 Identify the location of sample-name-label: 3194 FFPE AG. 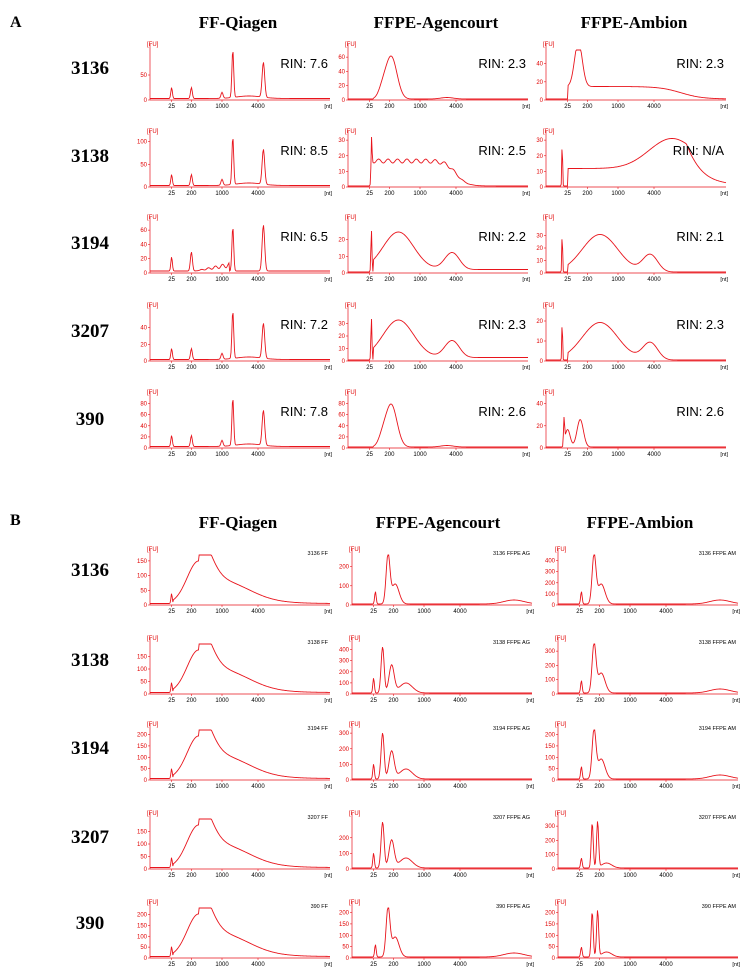
(511, 729).